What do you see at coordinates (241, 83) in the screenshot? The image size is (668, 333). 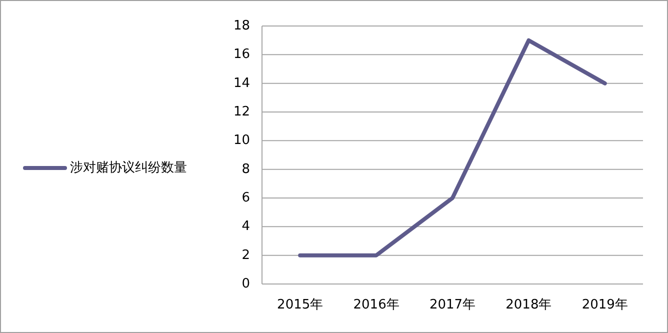 I see `y-tick-label: 14` at bounding box center [241, 83].